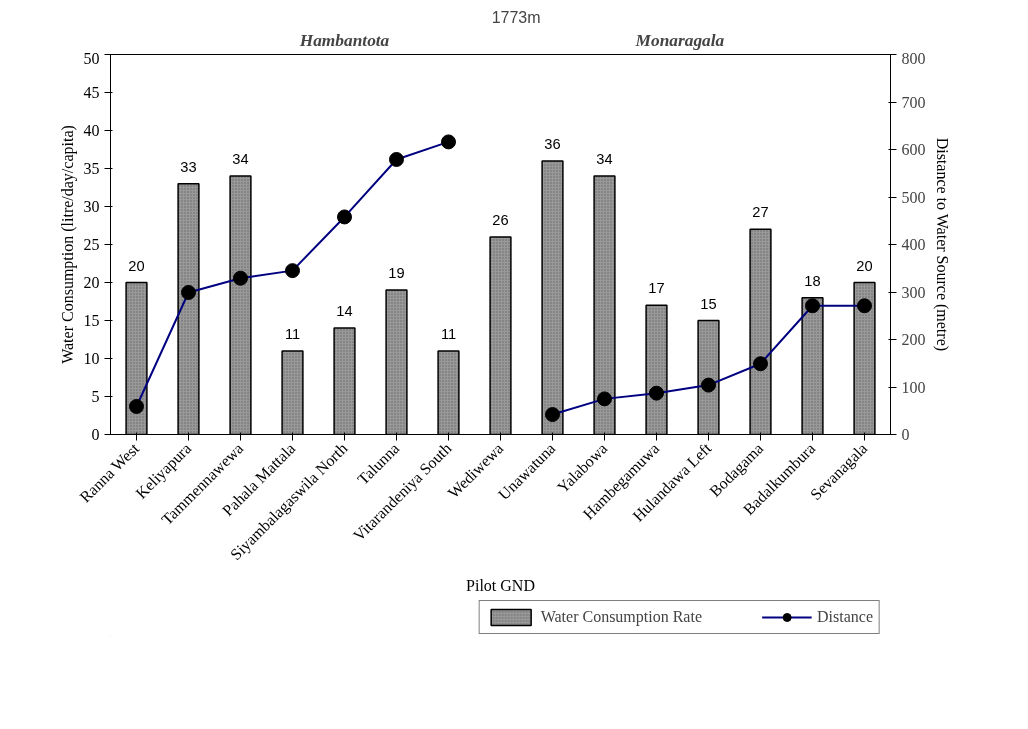 The image size is (1028, 729). What do you see at coordinates (913, 58) in the screenshot?
I see `y2-tick-label: 800` at bounding box center [913, 58].